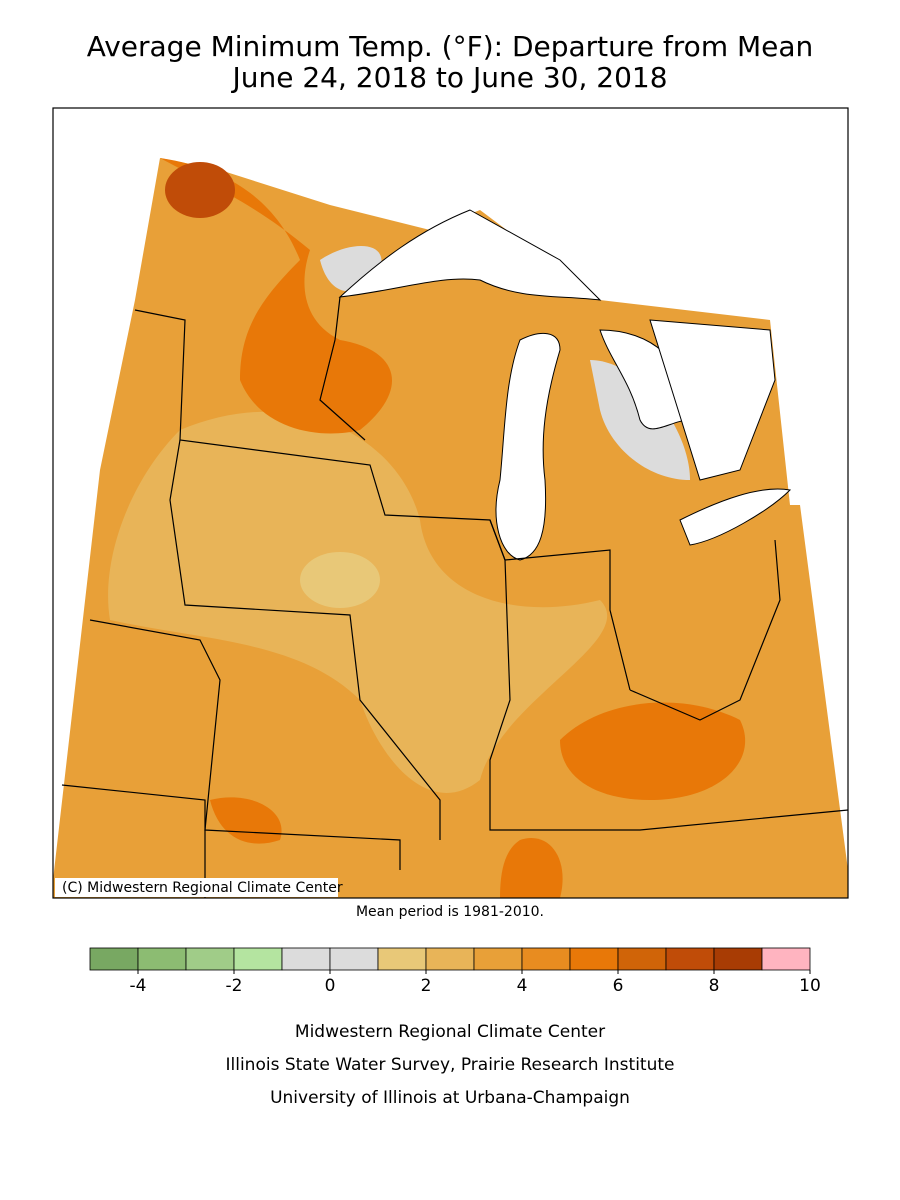 The height and width of the screenshot is (1200, 900). What do you see at coordinates (330, 986) in the screenshot?
I see `tick-label: 0` at bounding box center [330, 986].